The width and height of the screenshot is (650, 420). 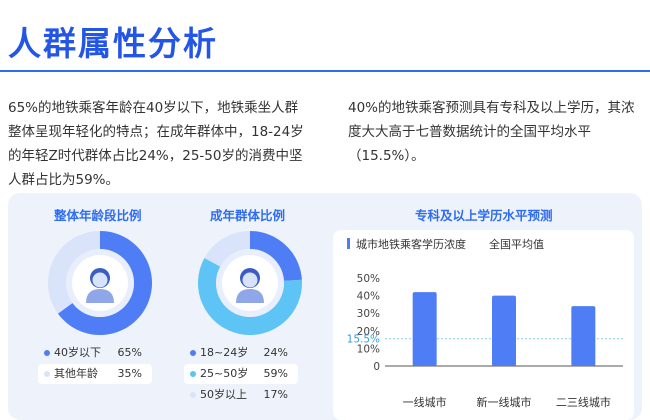 I want to click on title-underline, so click(x=325, y=71).